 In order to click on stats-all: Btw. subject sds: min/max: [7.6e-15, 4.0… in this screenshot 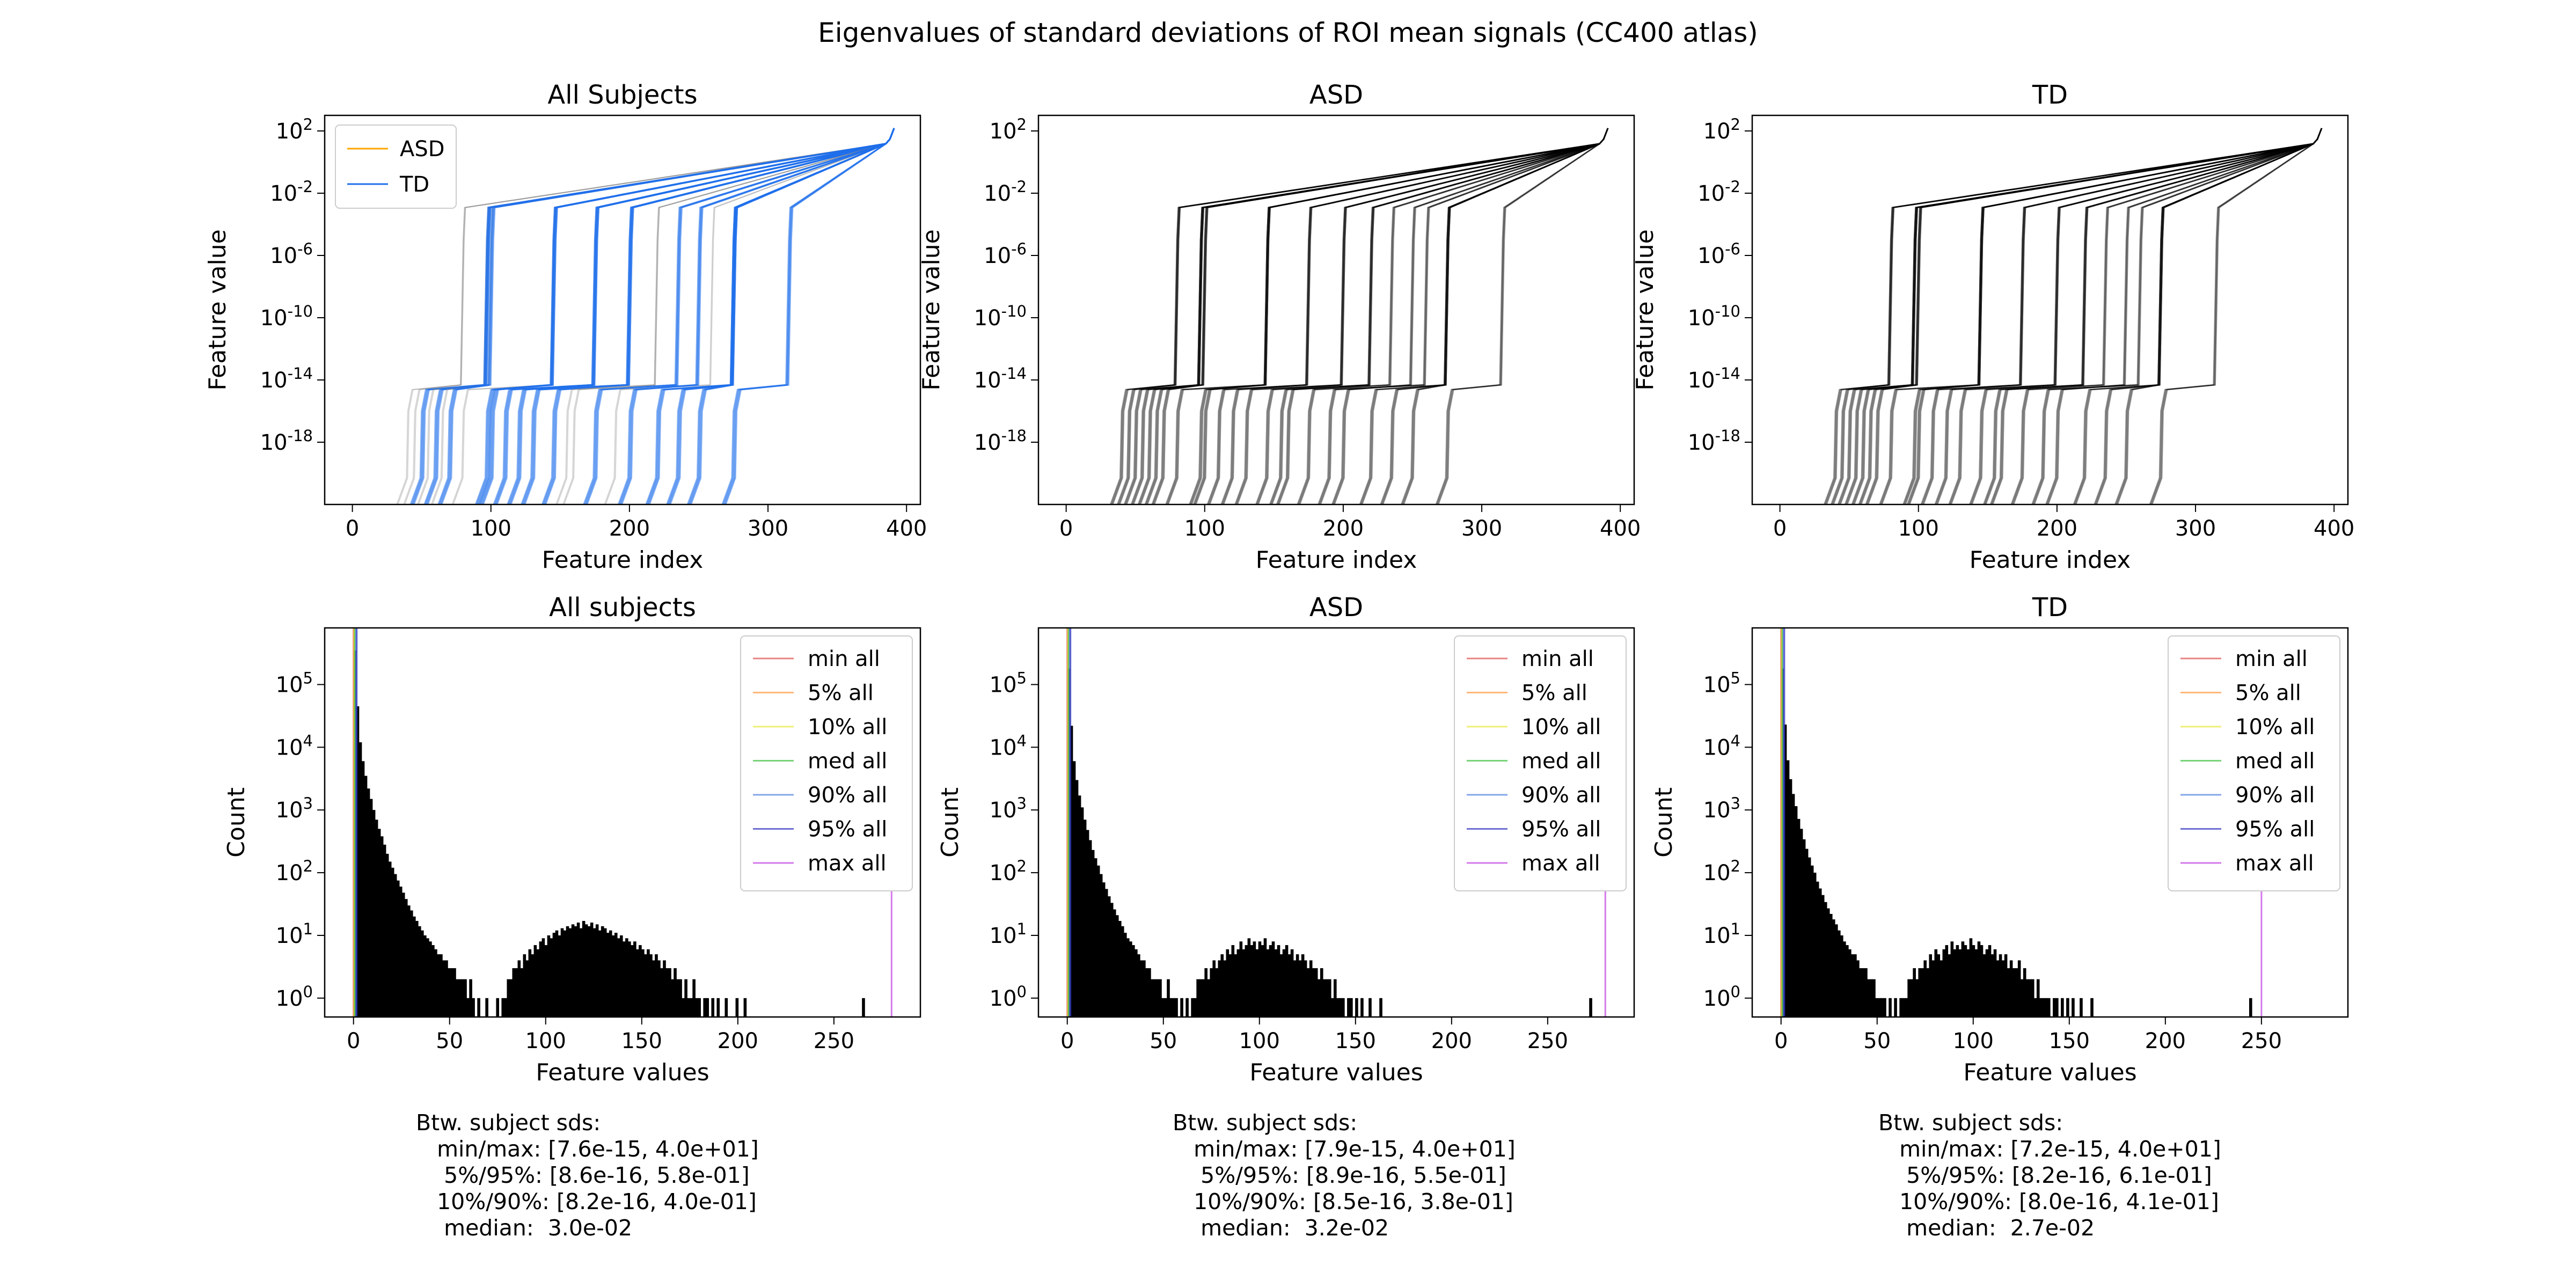, I will do `click(587, 1175)`.